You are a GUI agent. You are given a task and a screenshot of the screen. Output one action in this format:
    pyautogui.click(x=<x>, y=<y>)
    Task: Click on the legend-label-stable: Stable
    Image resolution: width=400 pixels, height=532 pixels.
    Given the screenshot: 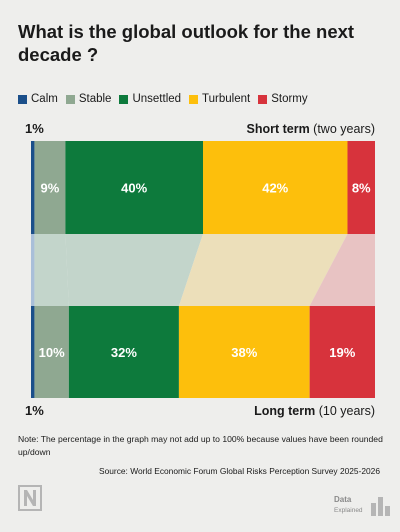 What is the action you would take?
    pyautogui.click(x=95, y=99)
    